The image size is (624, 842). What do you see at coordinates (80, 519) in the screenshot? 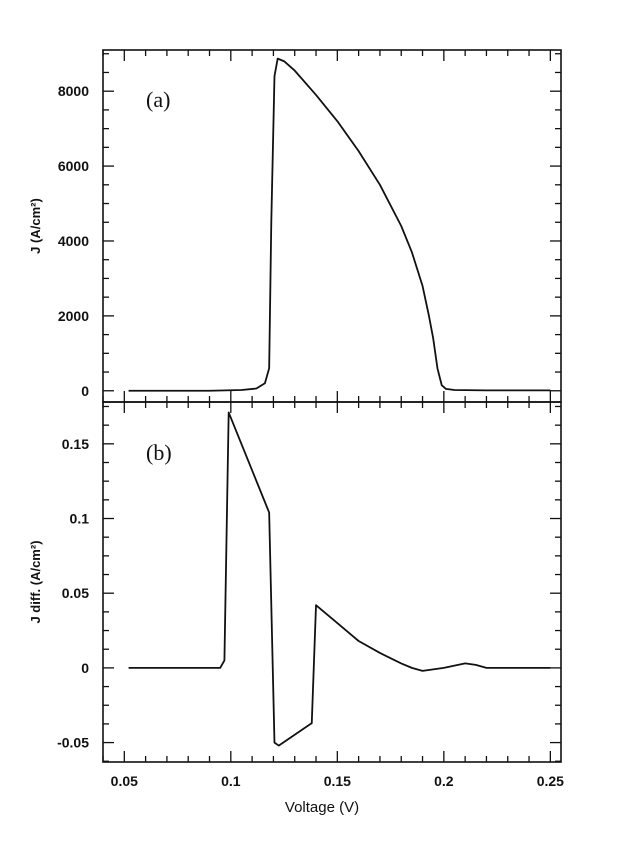
I see `y-tick-label: 0.1` at bounding box center [80, 519].